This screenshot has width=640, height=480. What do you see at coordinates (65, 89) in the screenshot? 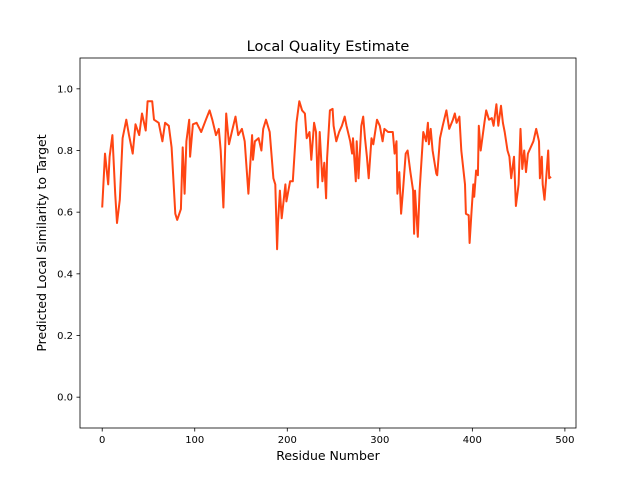
I see `y-tick-label: 1.0` at bounding box center [65, 89].